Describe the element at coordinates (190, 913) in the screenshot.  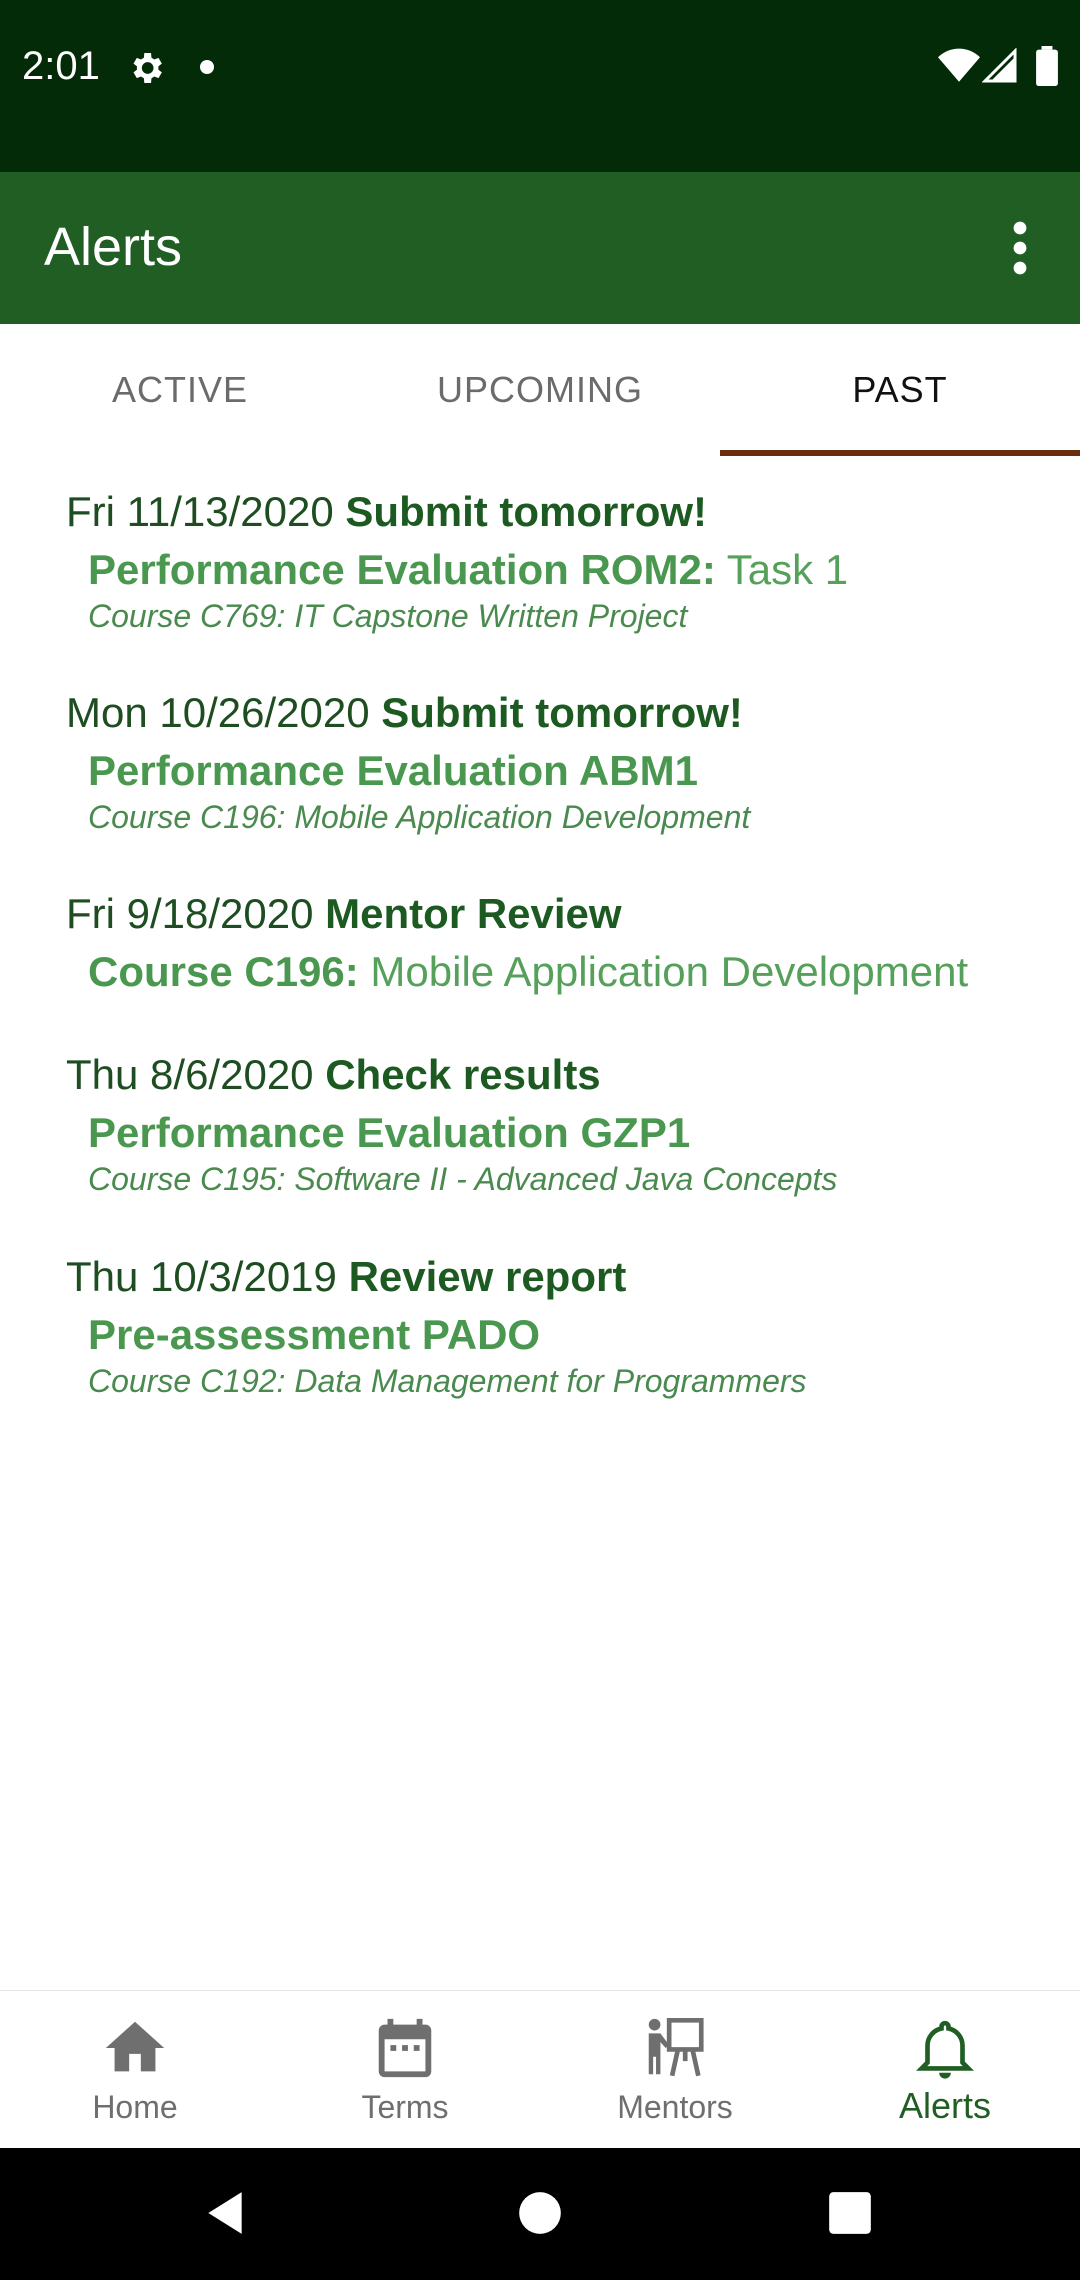
I see `alert-date: Fri 9/18/2020` at that location.